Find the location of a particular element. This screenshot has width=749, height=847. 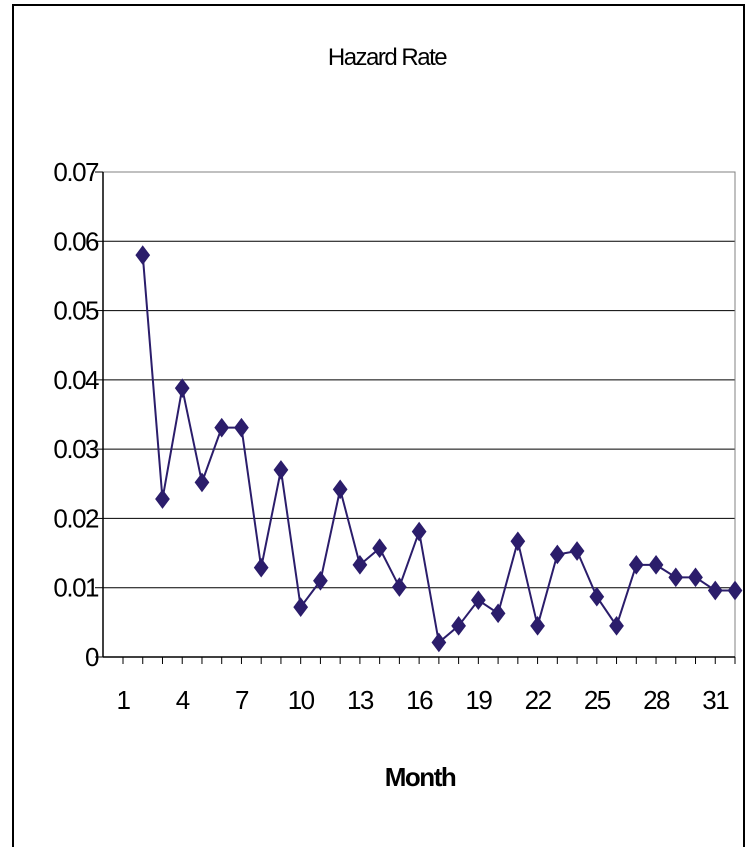

x-tick-labels: 1 4 7 10 13 16 19 22 25 28 31 is located at coordinates (424, 700).